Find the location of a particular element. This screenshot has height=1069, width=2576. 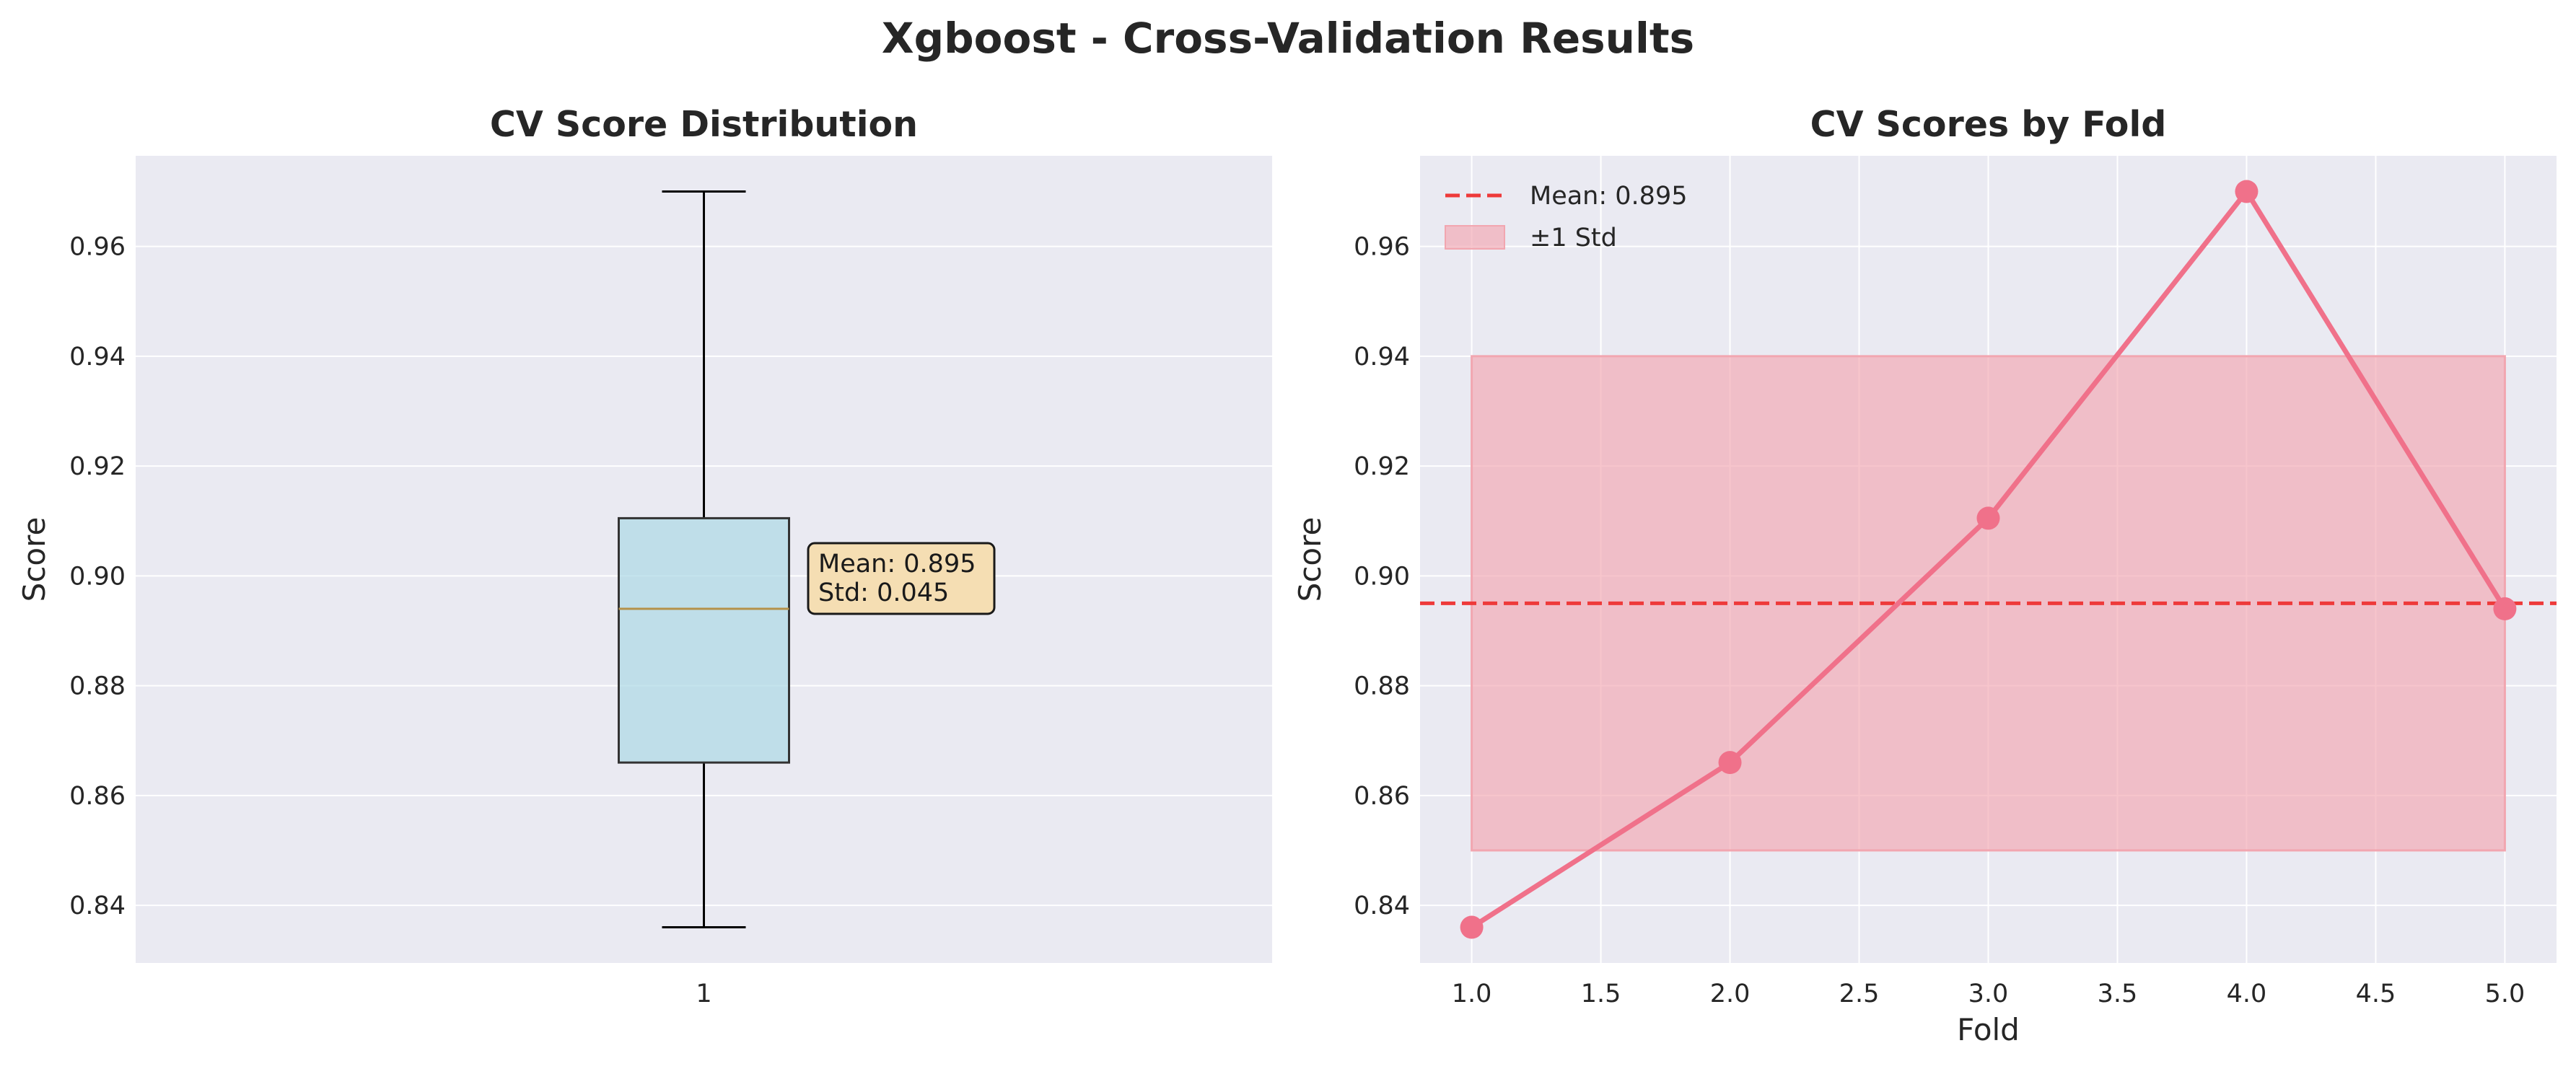

x-tick-label: 4.0 is located at coordinates (2247, 994).